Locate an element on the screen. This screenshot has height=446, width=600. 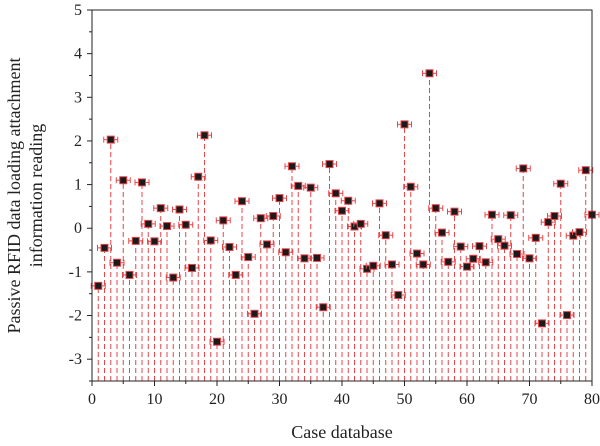
y-tick-label-0: 0 is located at coordinates (78, 228).